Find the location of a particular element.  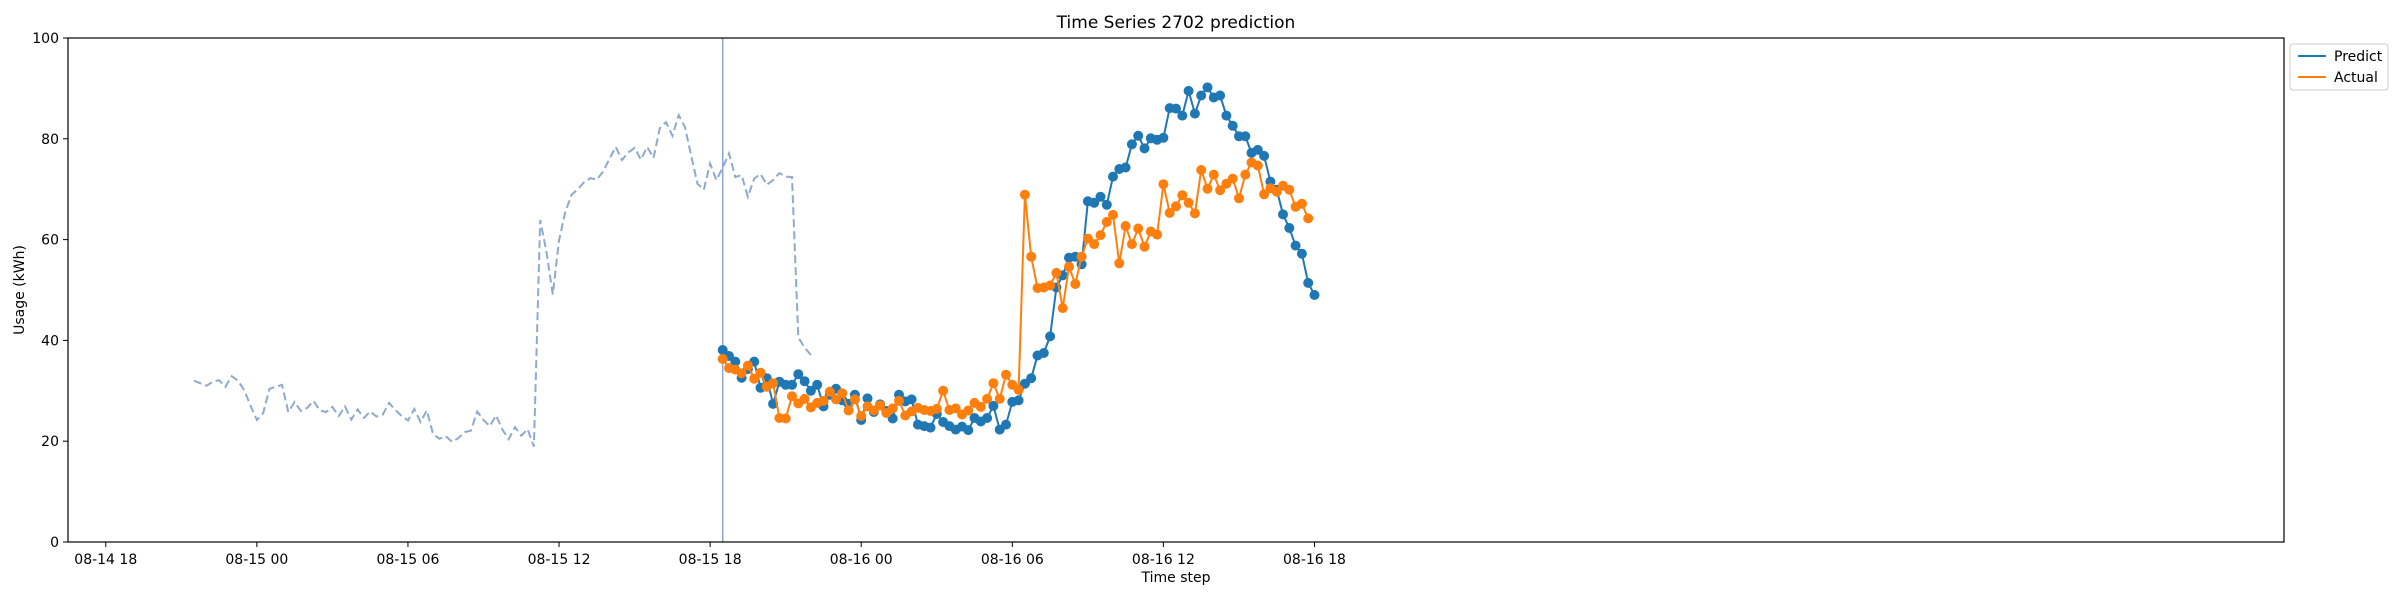

x-tick-label: 08-16 00 is located at coordinates (861, 560).